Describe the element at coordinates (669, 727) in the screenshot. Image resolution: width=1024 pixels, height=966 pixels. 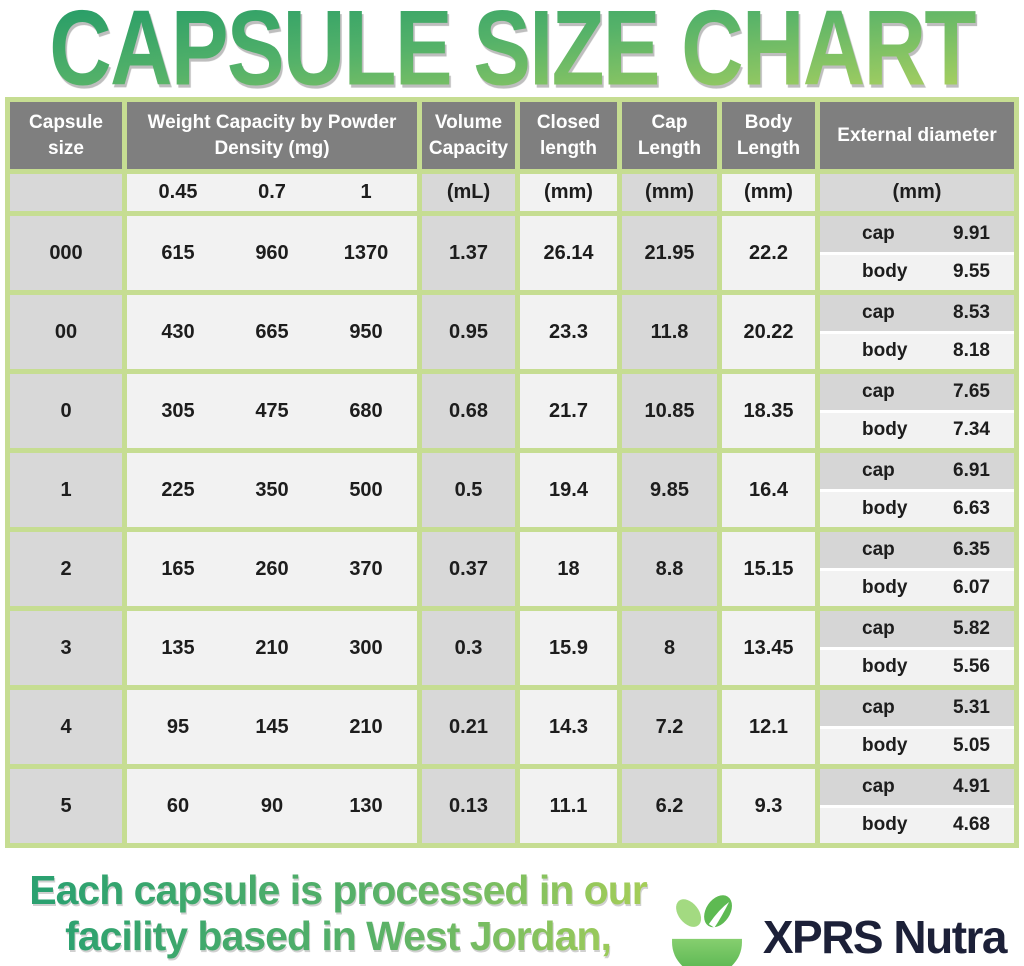
I see `cap-length-value: 7.2` at that location.